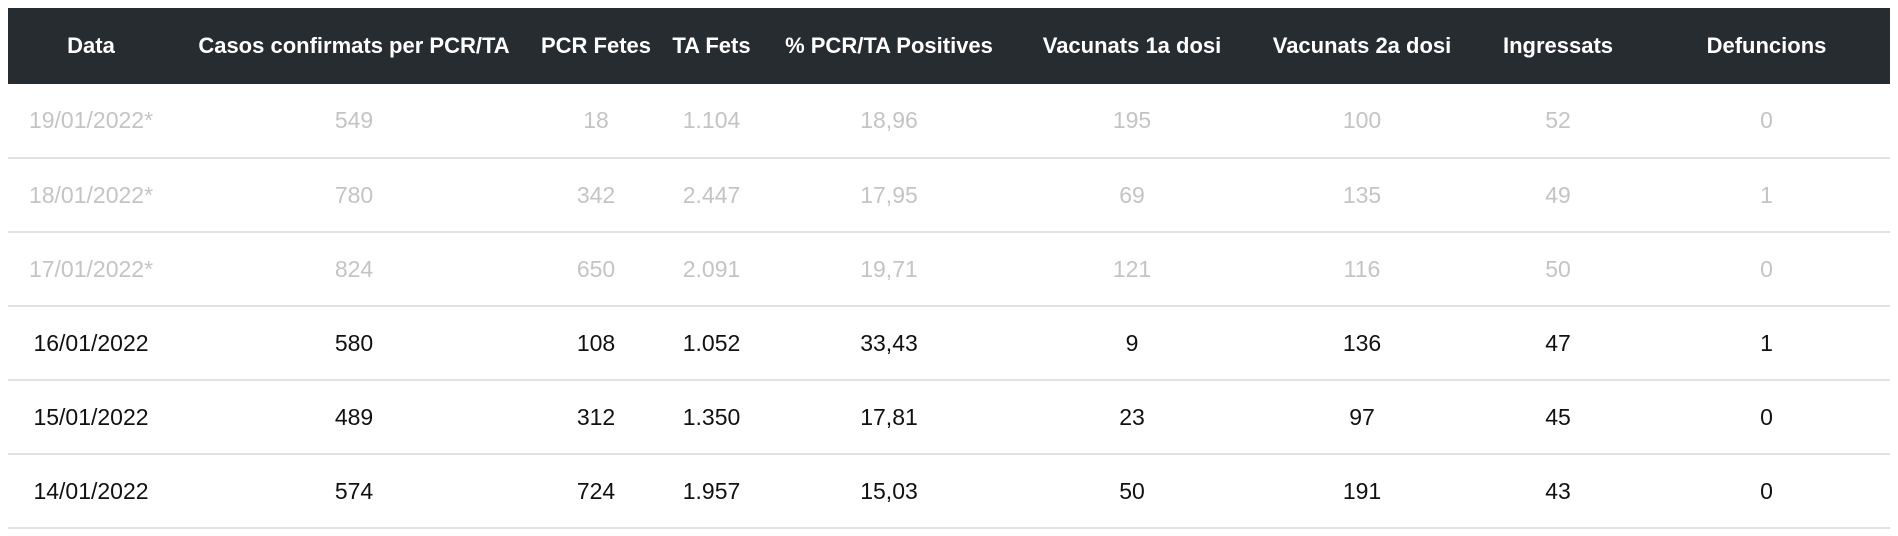 This screenshot has width=1898, height=536. I want to click on cell-pcr: 650, so click(596, 268).